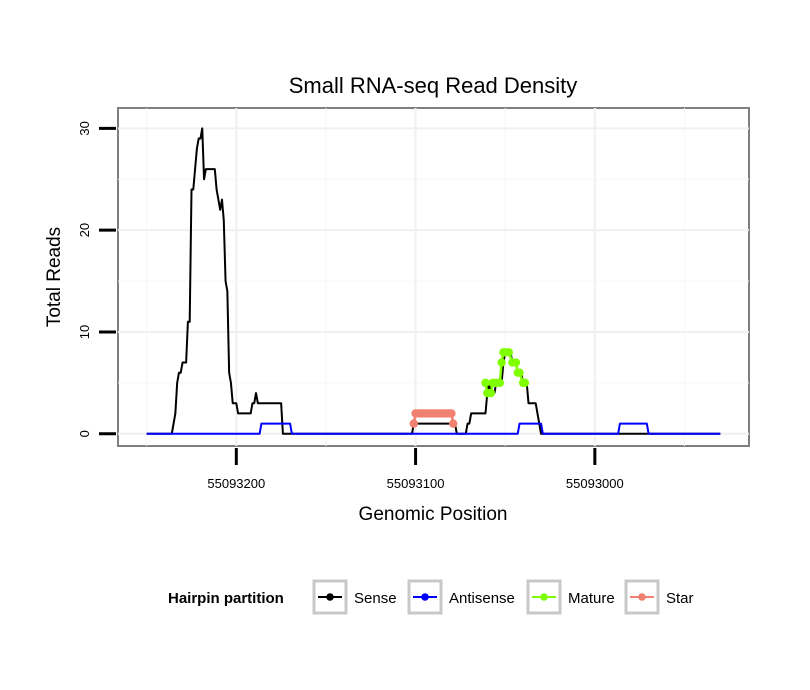 The height and width of the screenshot is (690, 810). What do you see at coordinates (591, 598) in the screenshot?
I see `legend-label-mature: Mature` at bounding box center [591, 598].